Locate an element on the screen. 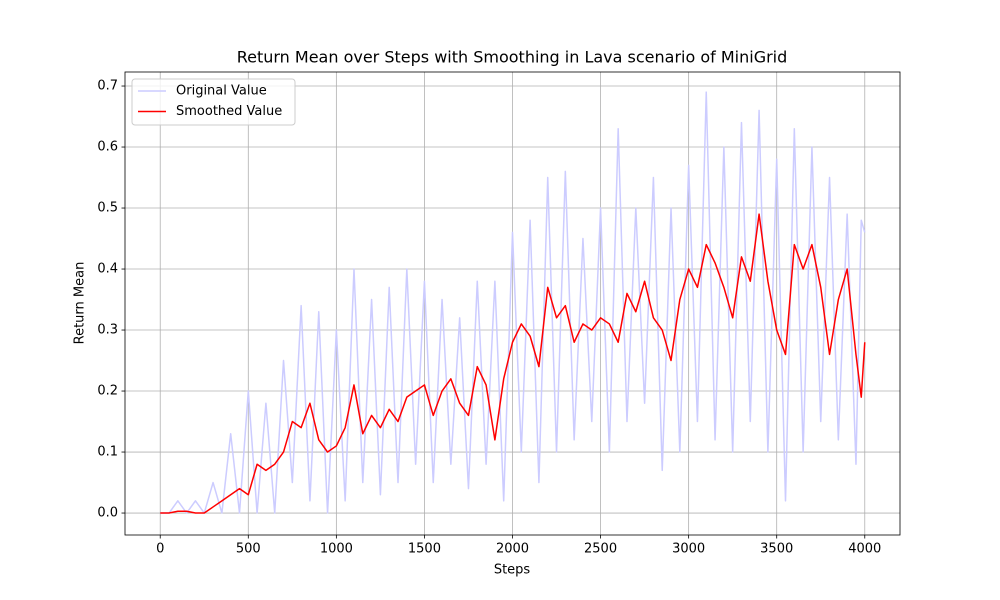 This screenshot has height=600, width=1000. y-tick-label: 0.1 is located at coordinates (107, 452).